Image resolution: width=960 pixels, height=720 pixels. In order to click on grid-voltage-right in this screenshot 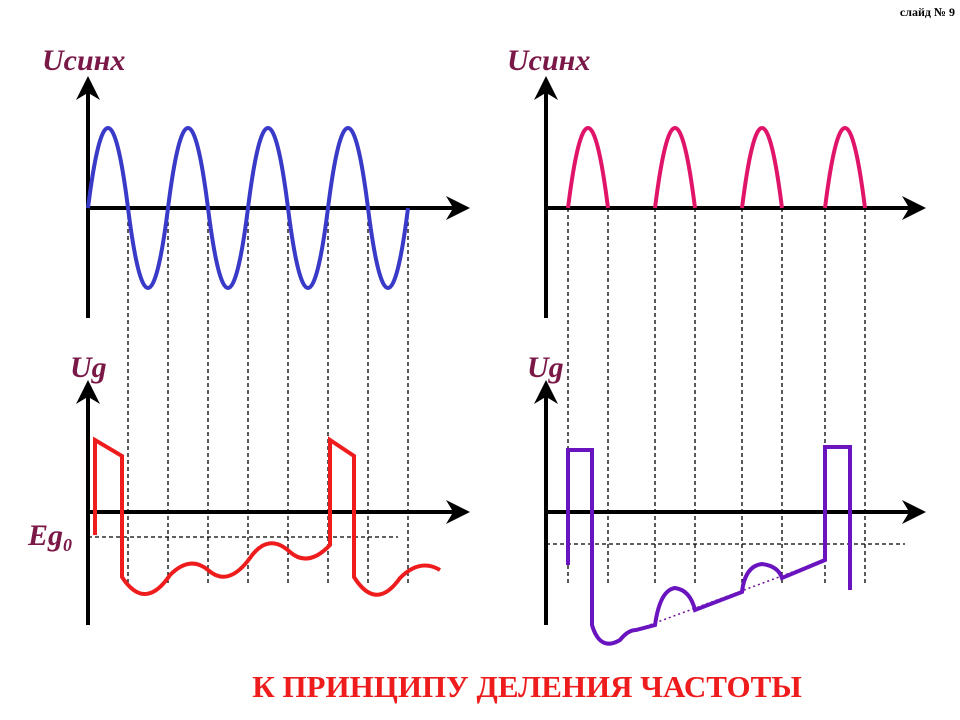, I will do `click(709, 545)`.